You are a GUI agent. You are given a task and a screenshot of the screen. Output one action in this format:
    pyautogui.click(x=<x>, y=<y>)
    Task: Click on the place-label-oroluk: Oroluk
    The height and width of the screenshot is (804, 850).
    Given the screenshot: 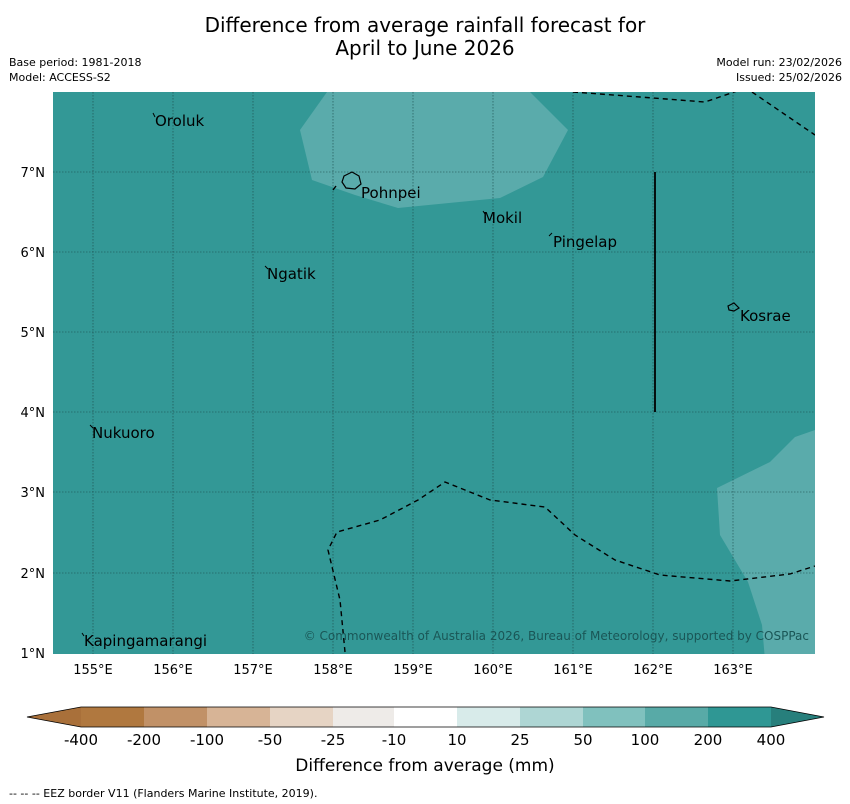 What is the action you would take?
    pyautogui.click(x=179, y=121)
    